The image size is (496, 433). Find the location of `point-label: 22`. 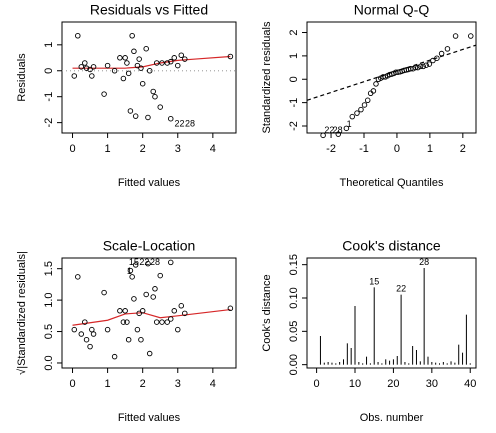

point-label: 22 is located at coordinates (401, 289).